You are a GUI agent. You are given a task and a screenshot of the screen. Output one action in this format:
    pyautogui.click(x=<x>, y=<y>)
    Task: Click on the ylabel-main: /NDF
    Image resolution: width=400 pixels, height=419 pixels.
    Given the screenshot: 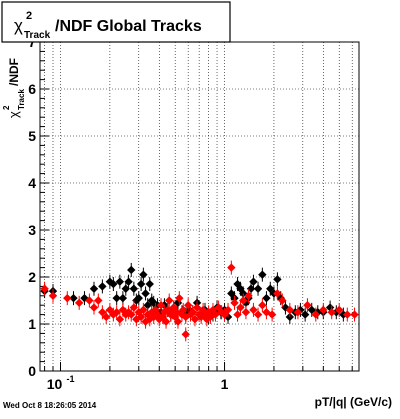 What is the action you would take?
    pyautogui.click(x=14, y=72)
    